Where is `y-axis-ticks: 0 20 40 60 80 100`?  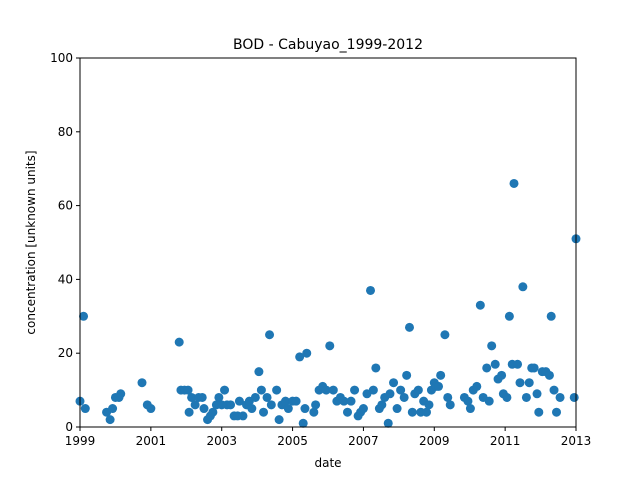 y-axis-ticks: 0 20 40 60 80 100 is located at coordinates (65, 242).